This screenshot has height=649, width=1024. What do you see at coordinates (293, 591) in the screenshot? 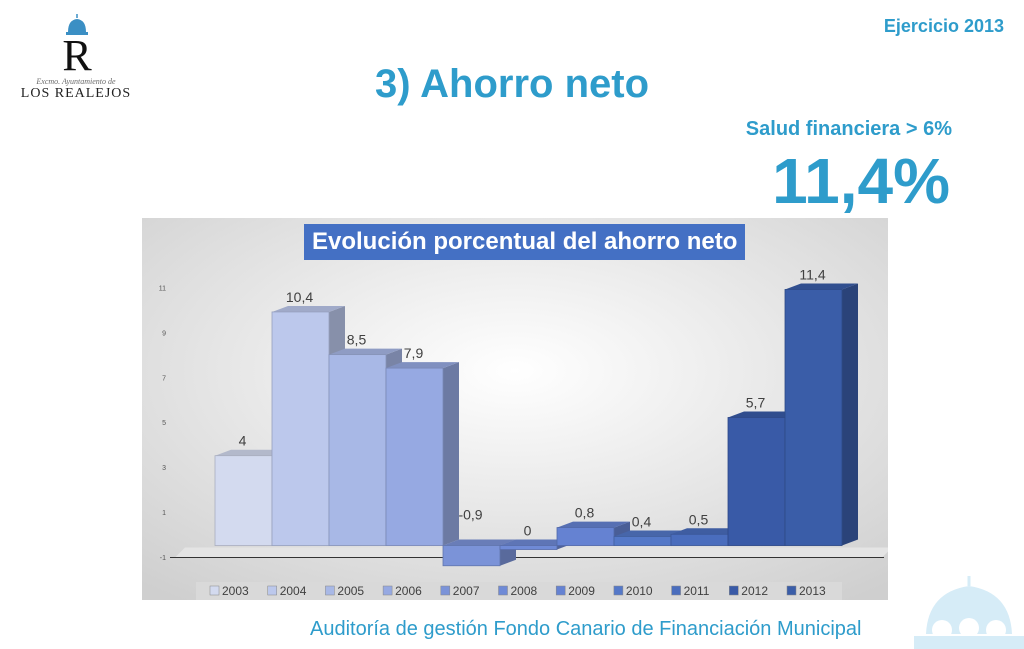
I see `legend-label: 2004` at bounding box center [293, 591].